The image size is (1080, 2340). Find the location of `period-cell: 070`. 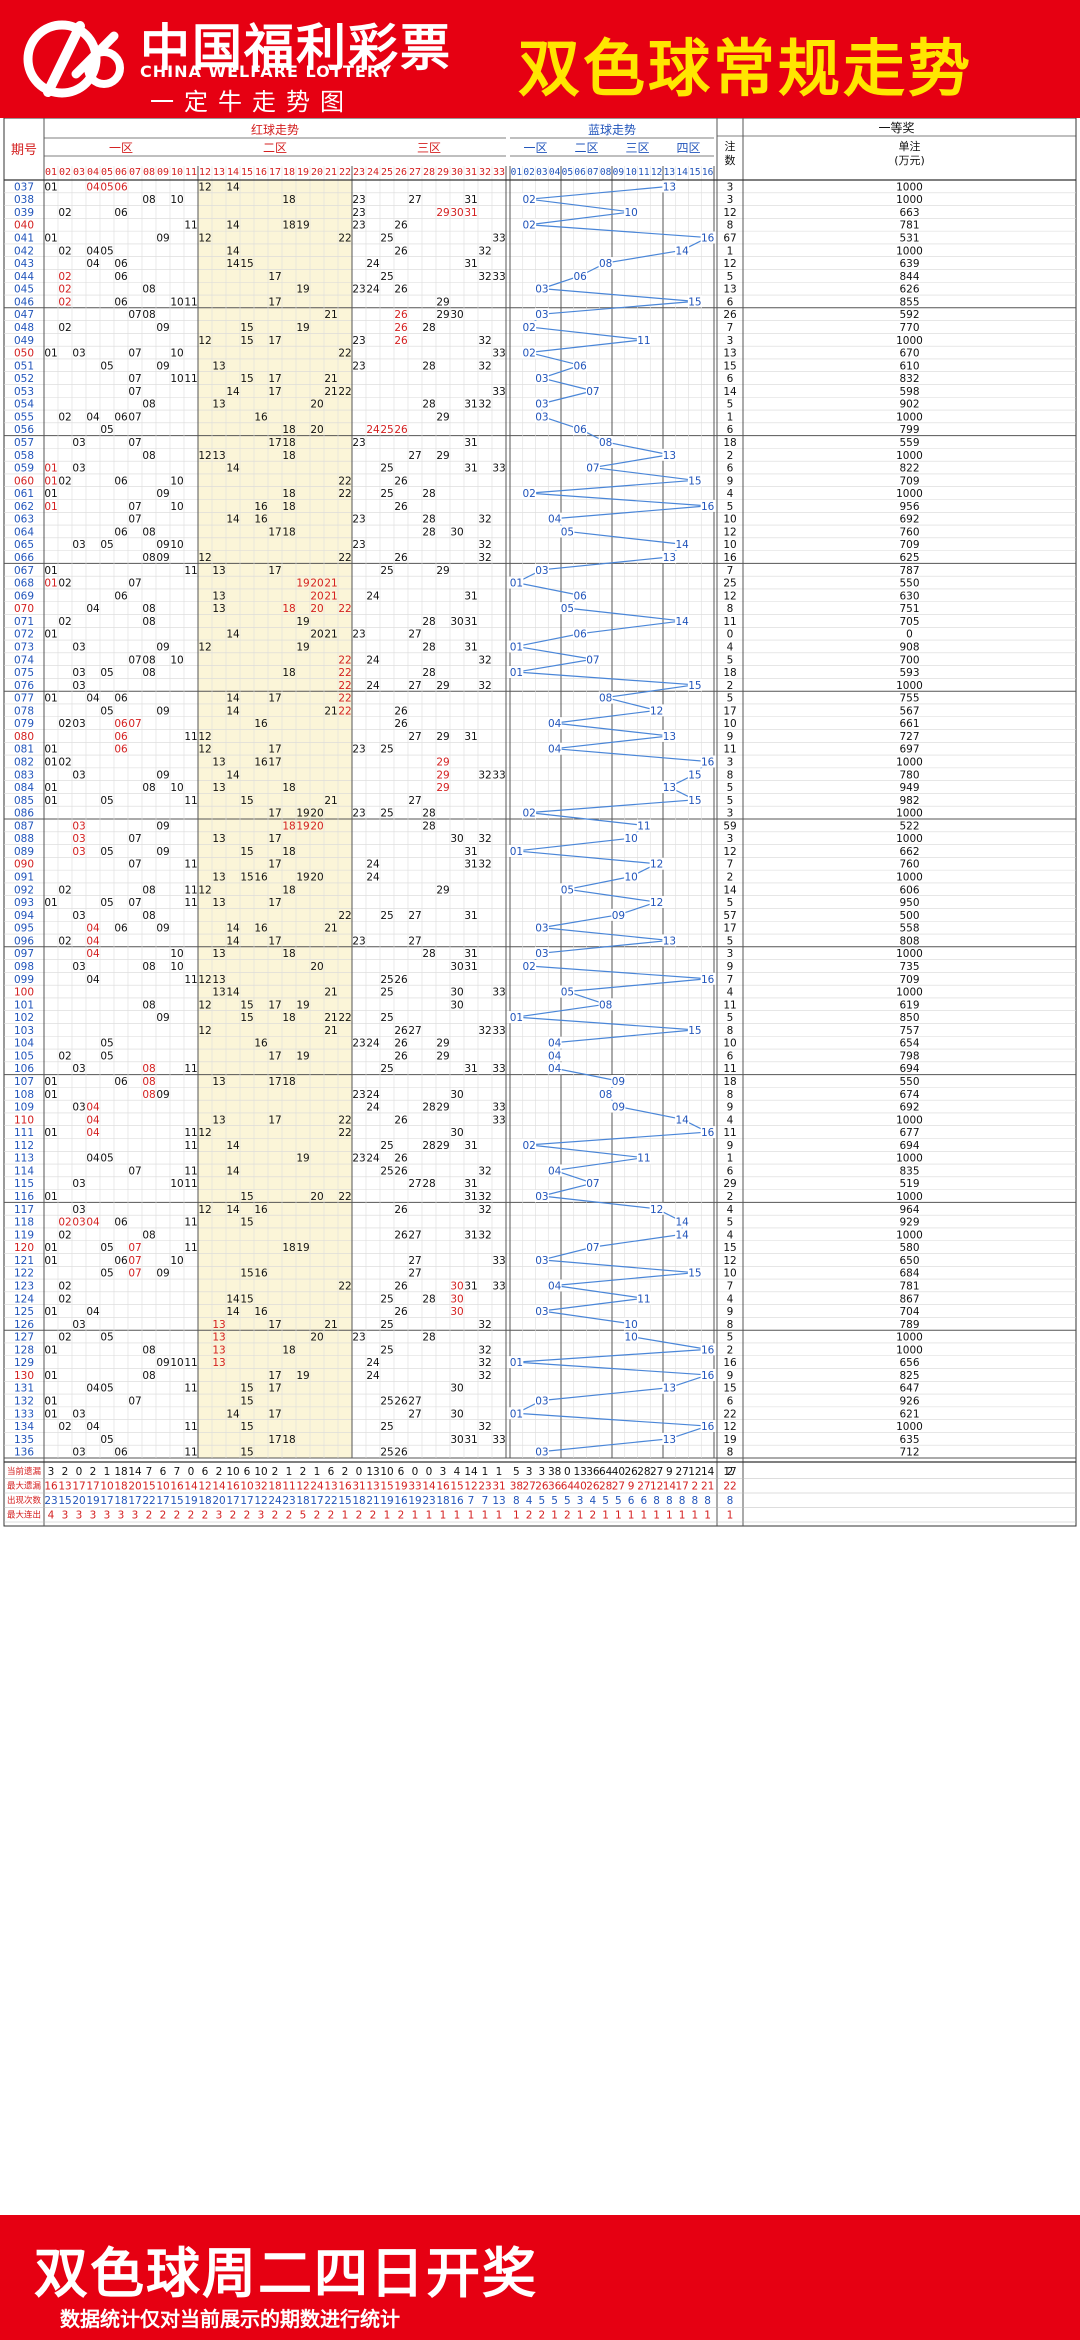

period-cell: 070 is located at coordinates (24, 609).